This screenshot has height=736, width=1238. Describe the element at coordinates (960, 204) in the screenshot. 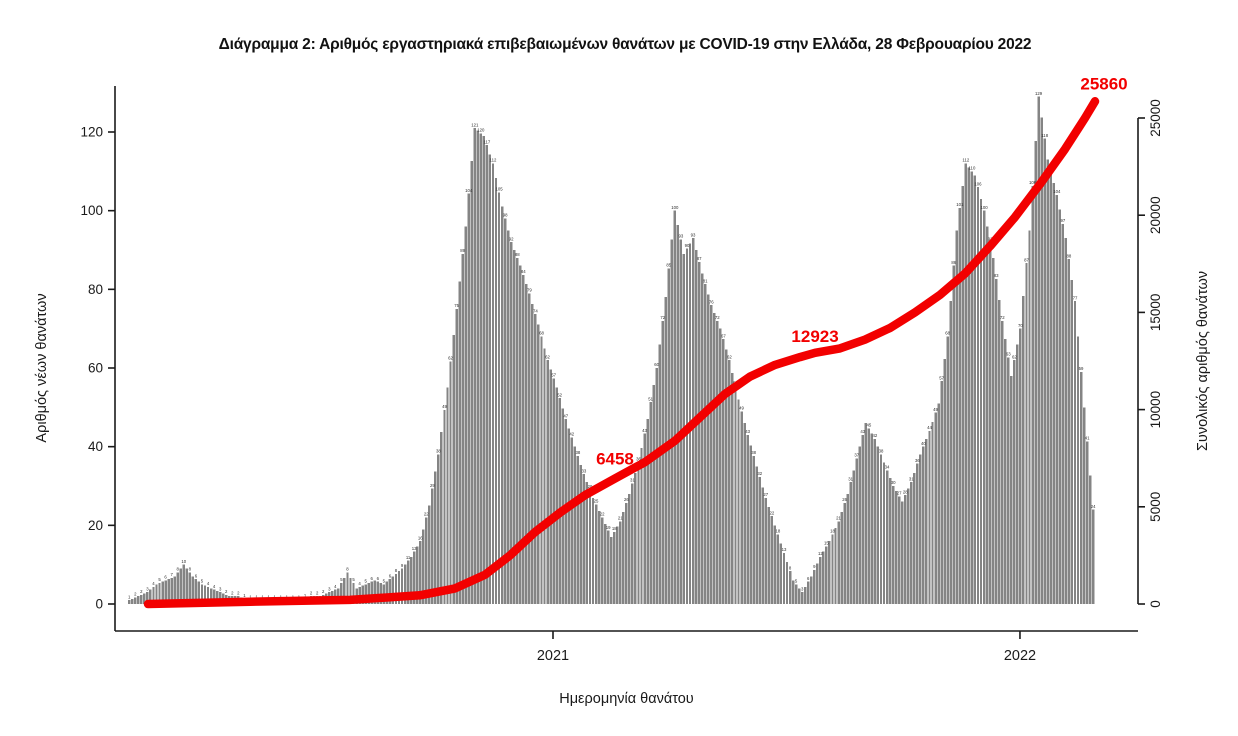

I see `svg-text: 101` at that location.